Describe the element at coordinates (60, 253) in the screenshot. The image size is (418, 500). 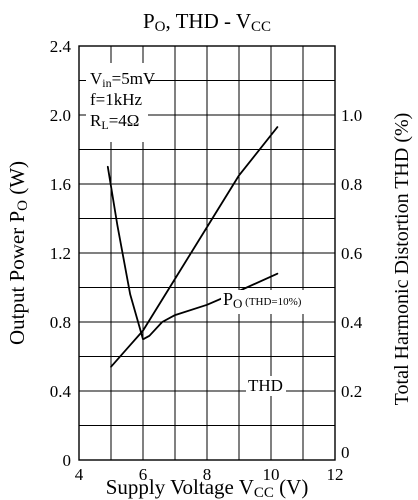
I see `y-left-tick-label: 1.2` at that location.